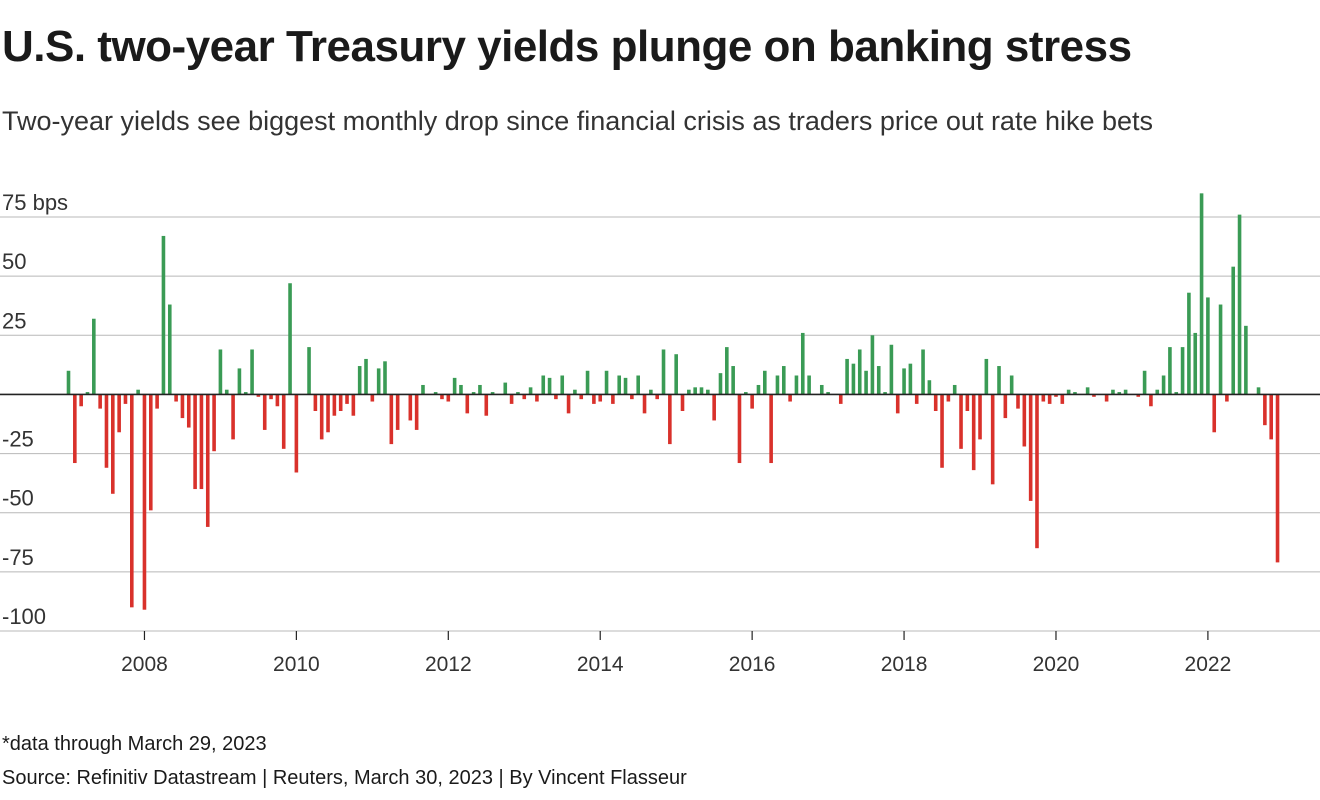  Describe the element at coordinates (18, 439) in the screenshot. I see `y-tick-label: -25` at that location.